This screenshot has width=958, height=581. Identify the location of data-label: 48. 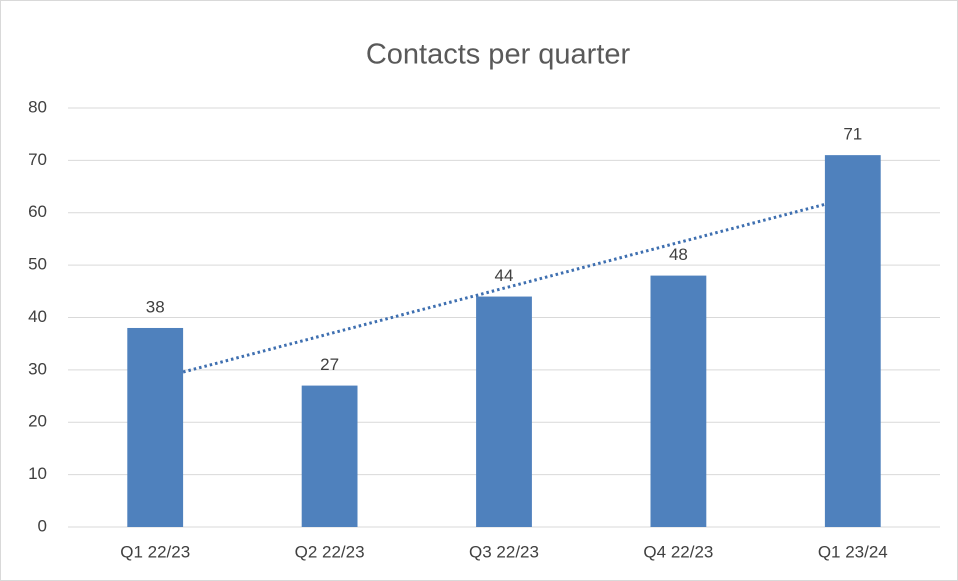
(678, 254).